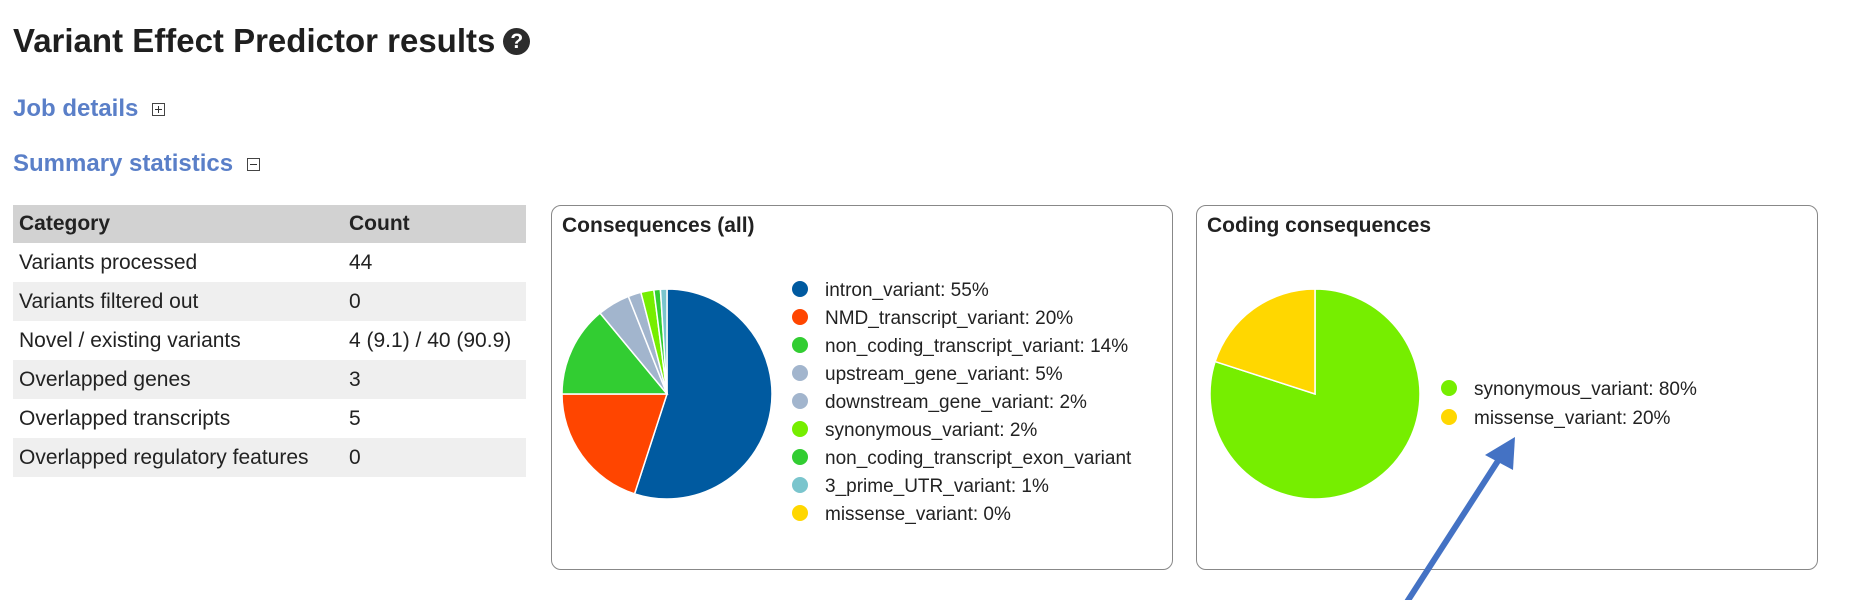 Image resolution: width=1862 pixels, height=600 pixels. Describe the element at coordinates (269, 262) in the screenshot. I see `table-row: Variants processed 44` at that location.